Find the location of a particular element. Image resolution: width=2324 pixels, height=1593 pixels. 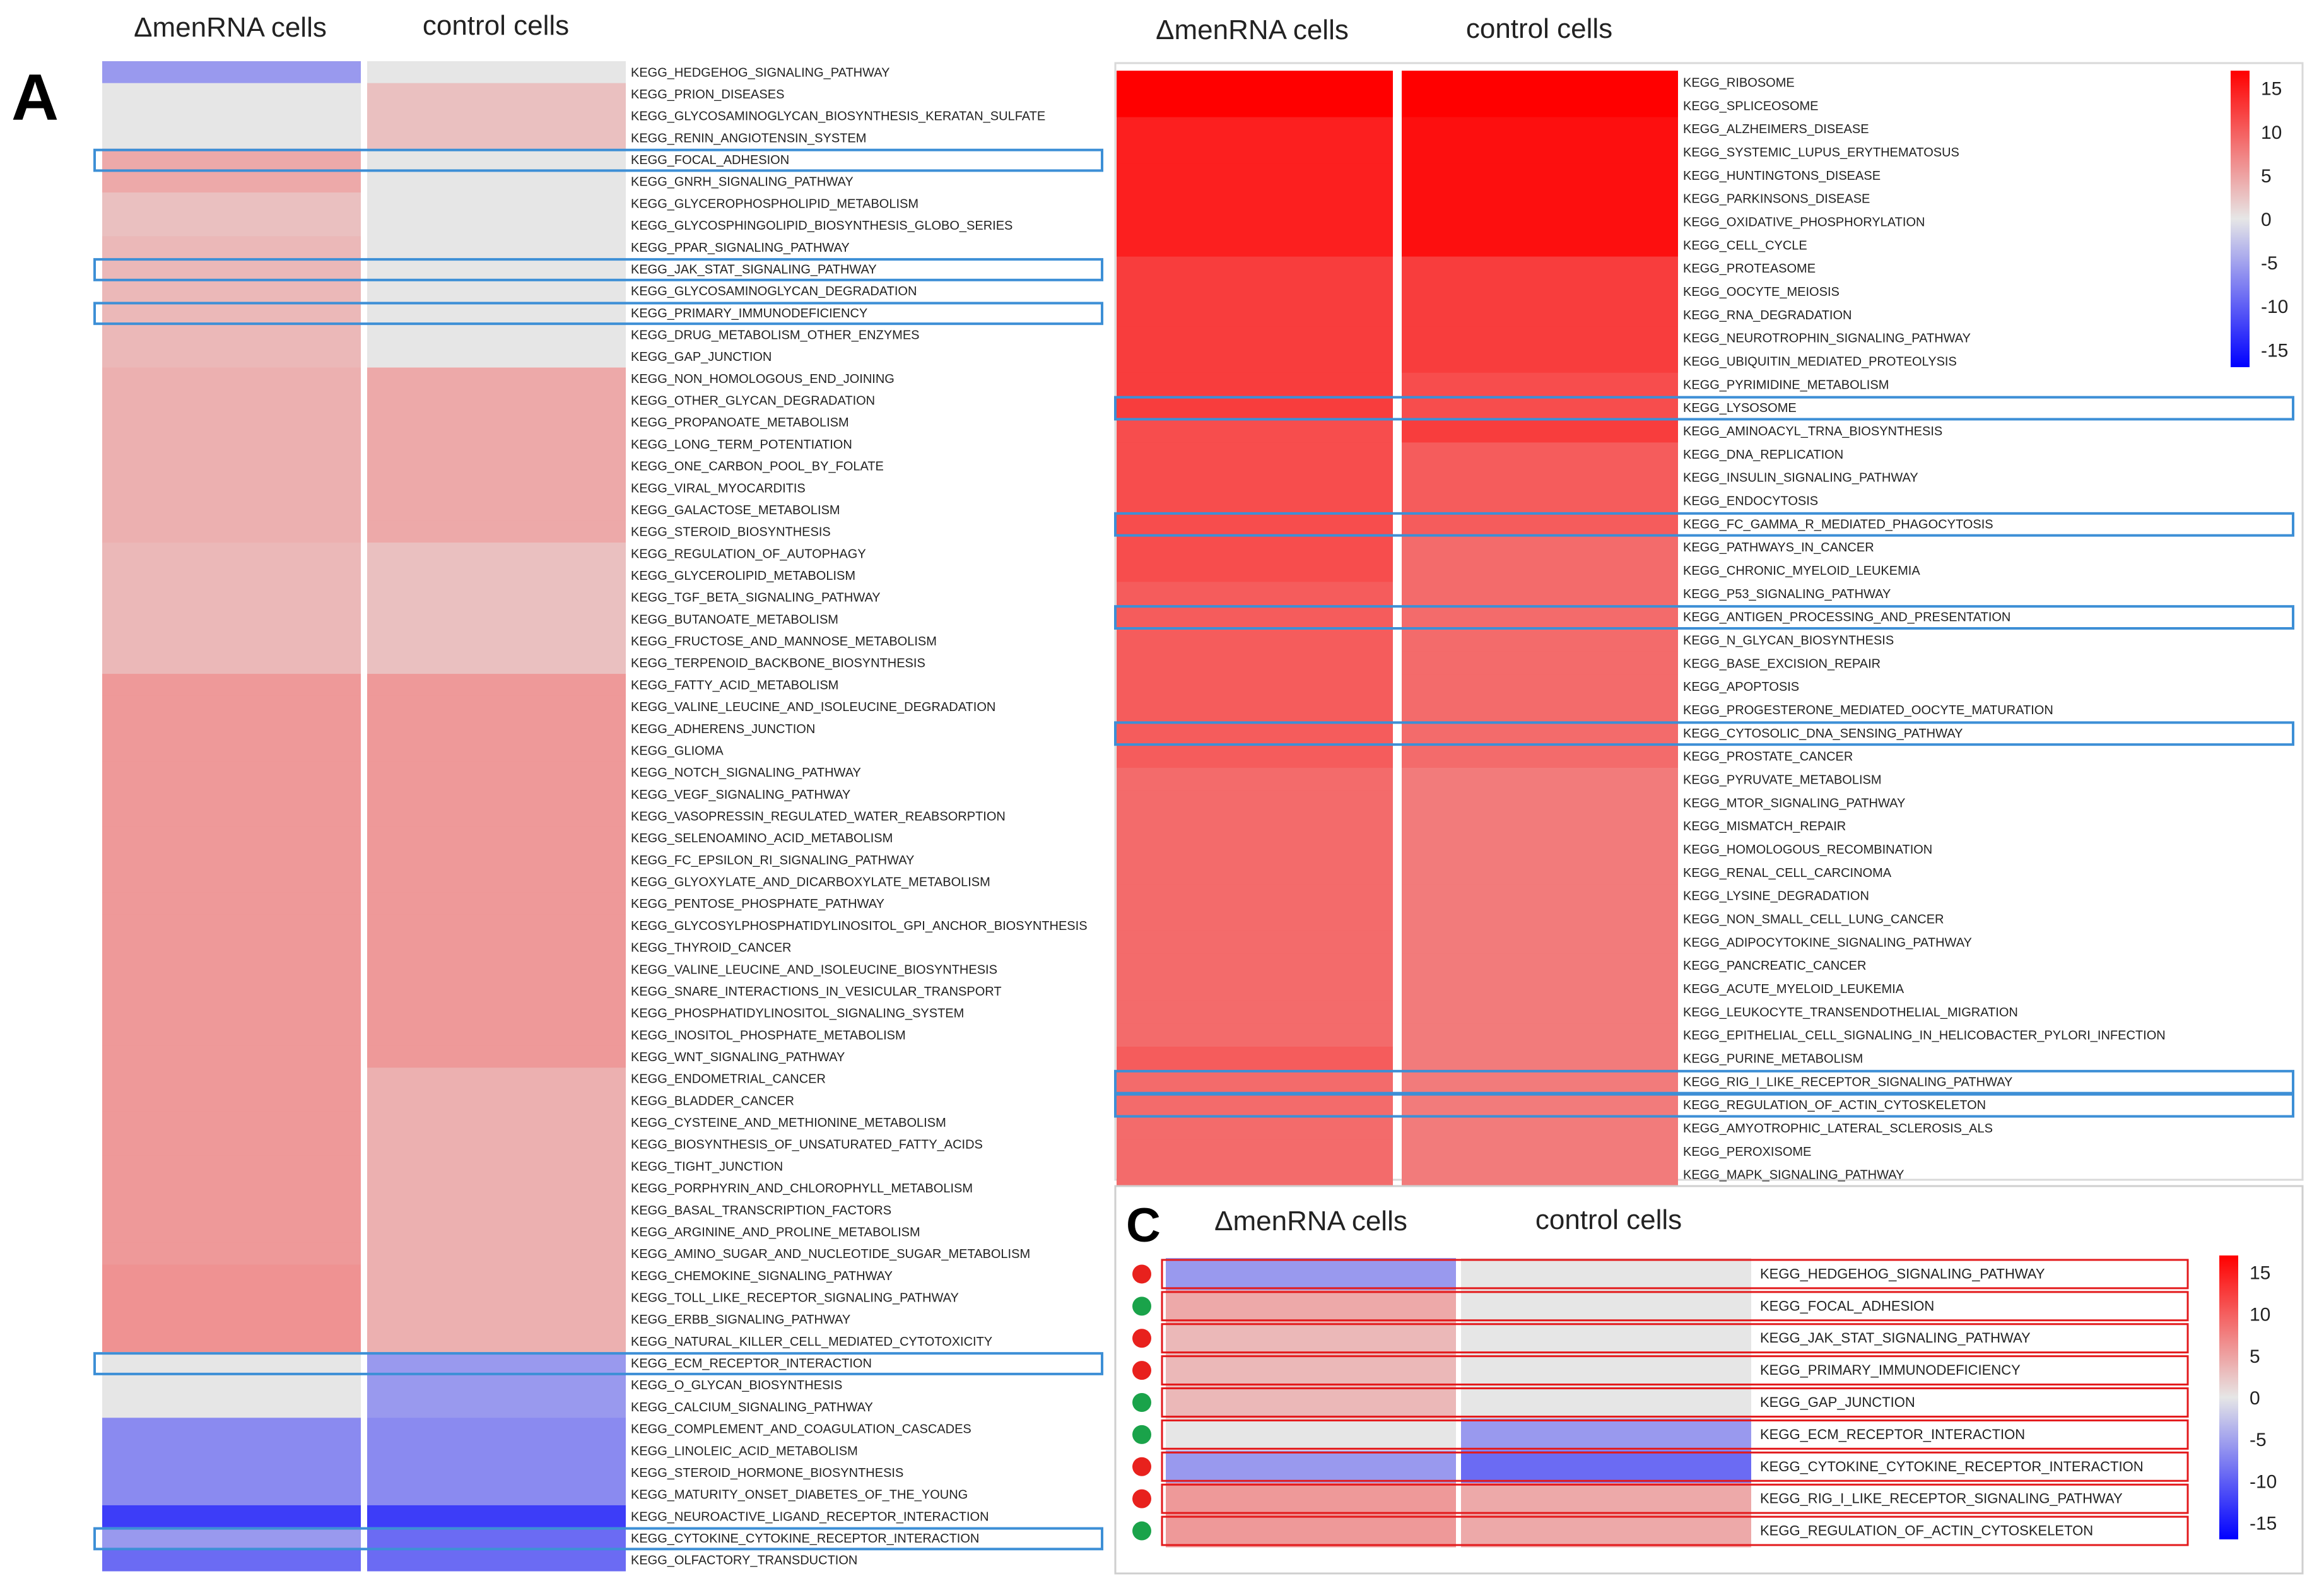

highlight-box is located at coordinates (598, 1363).